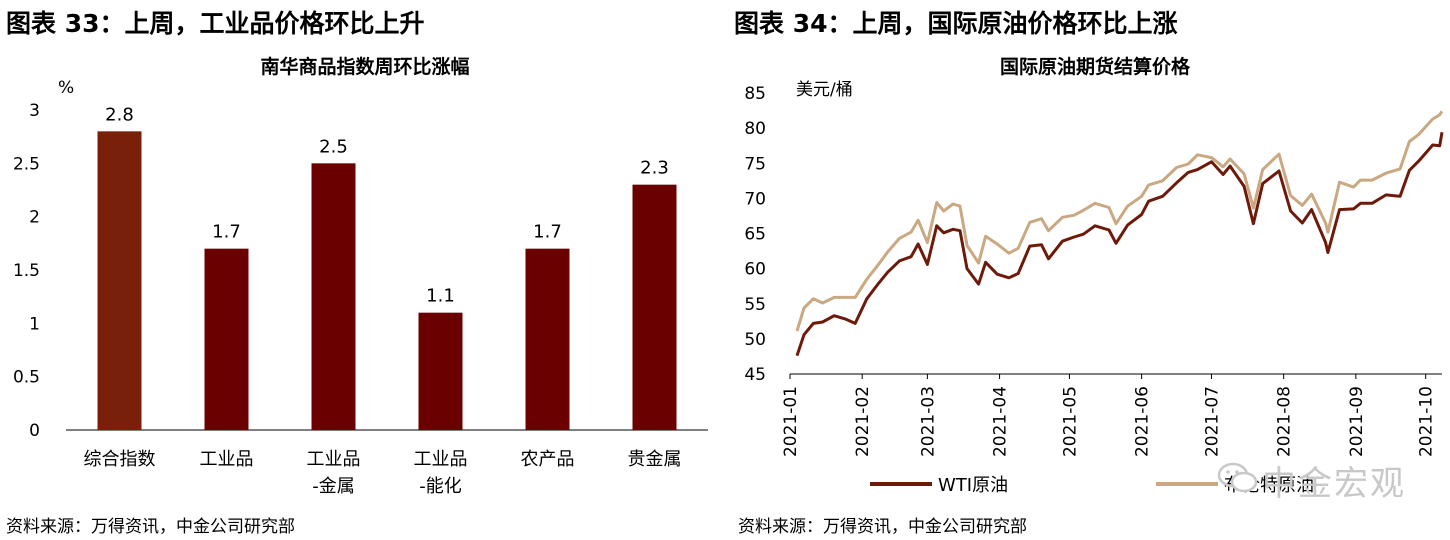 This screenshot has height=540, width=1450. I want to click on left-source-note: 资料来源：万得资讯，中金公司研究部, so click(150, 527).